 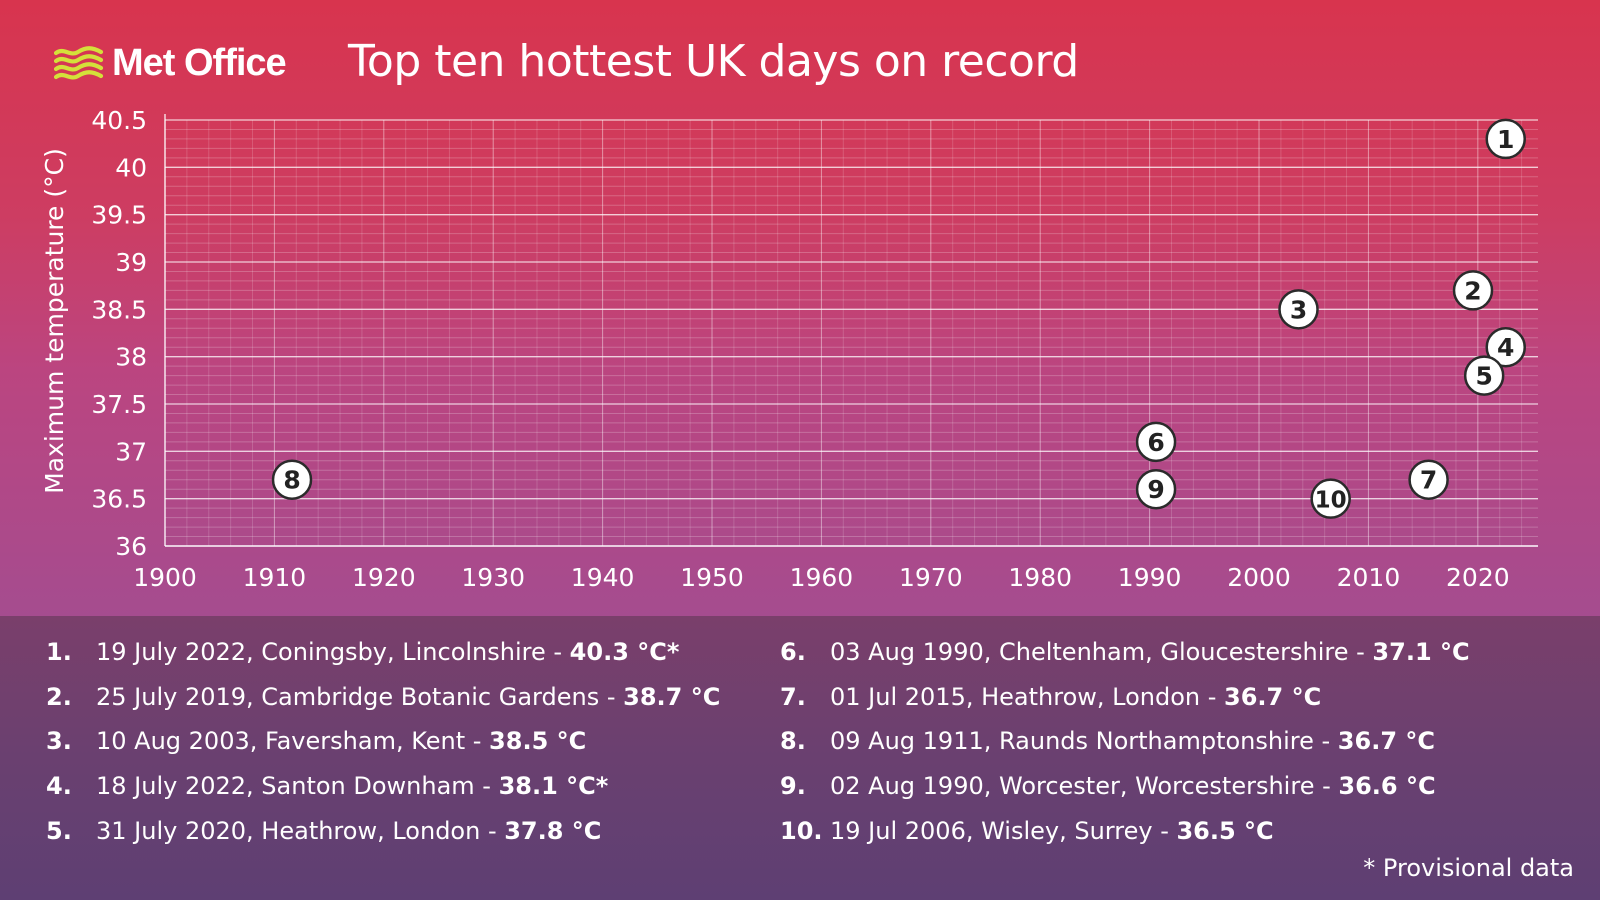 I want to click on data-point-4: 4, so click(x=1505, y=347).